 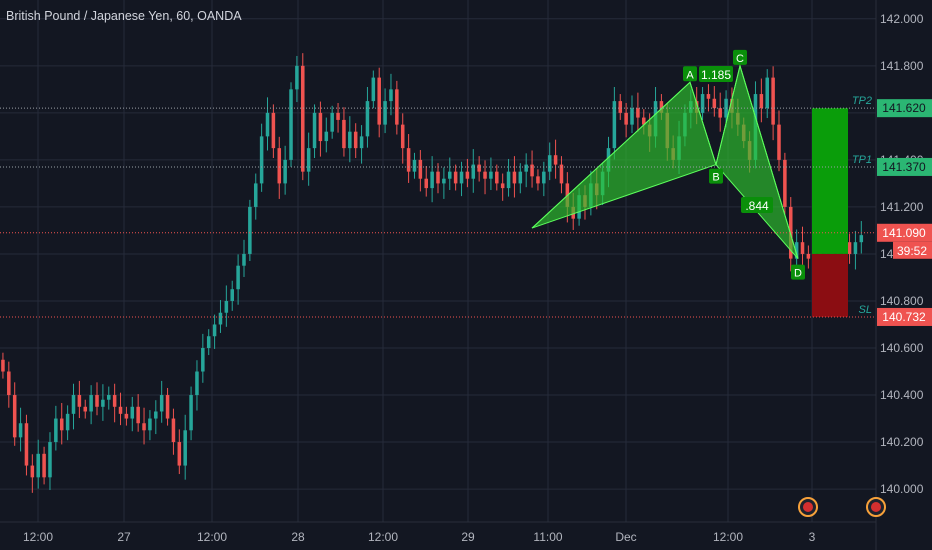 I want to click on level-name-tp2: TP2, so click(x=862, y=101).